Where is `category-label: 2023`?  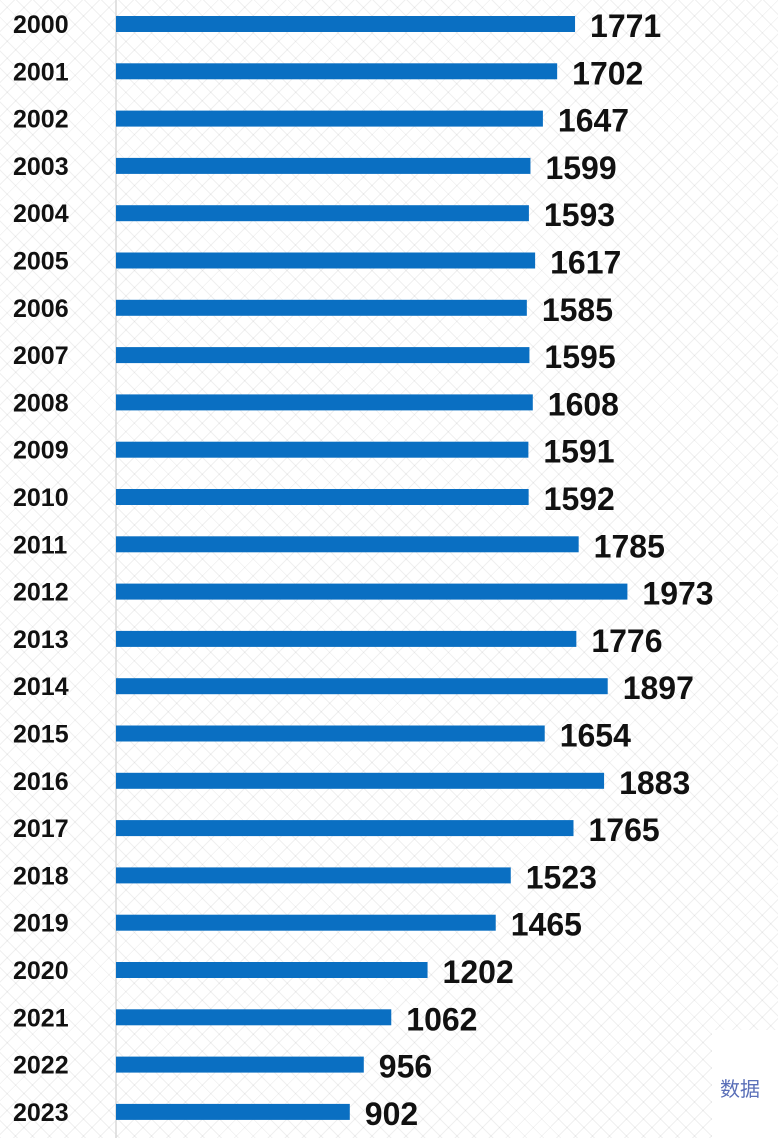
category-label: 2023 is located at coordinates (41, 1113).